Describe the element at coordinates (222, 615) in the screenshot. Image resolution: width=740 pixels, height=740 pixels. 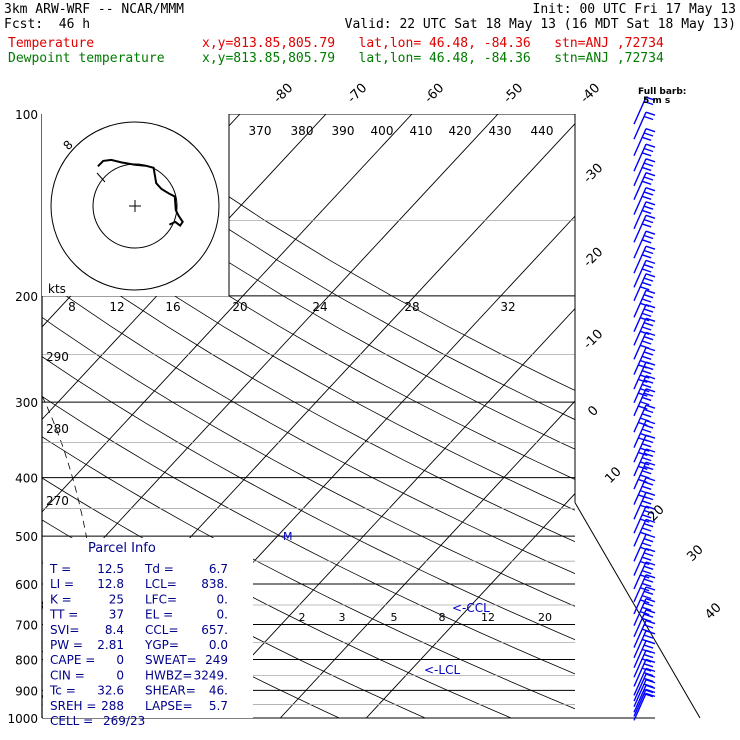
I see `parcel-info-value: 0.` at that location.